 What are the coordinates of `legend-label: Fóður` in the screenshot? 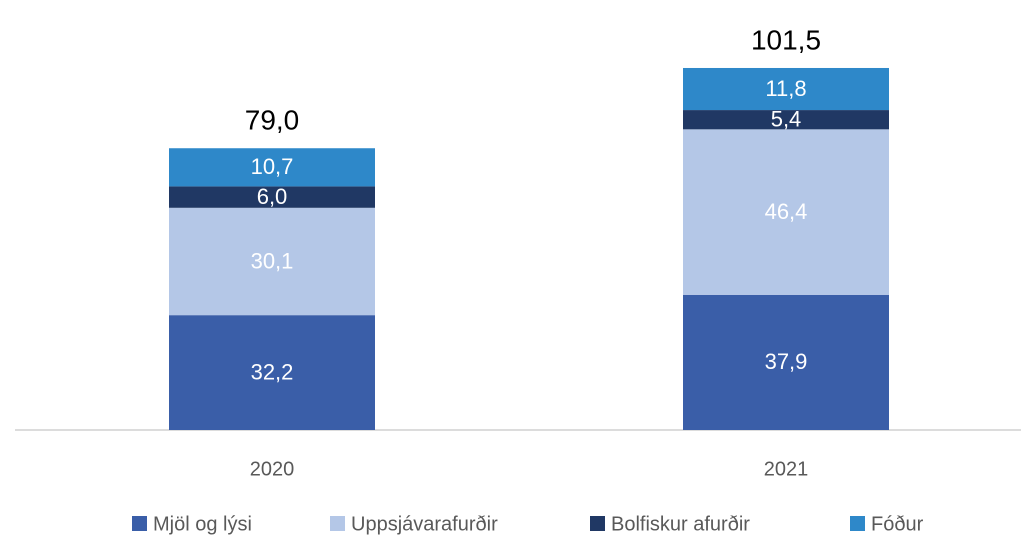 It's located at (897, 524).